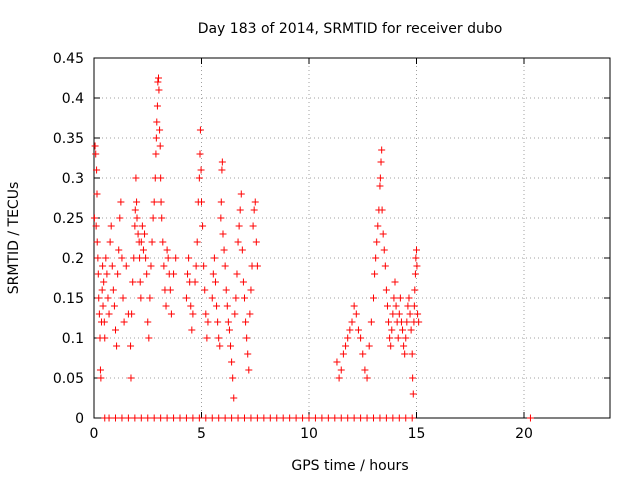 Image resolution: width=640 pixels, height=480 pixels. Describe the element at coordinates (524, 434) in the screenshot. I see `x-tick-label: 20` at that location.